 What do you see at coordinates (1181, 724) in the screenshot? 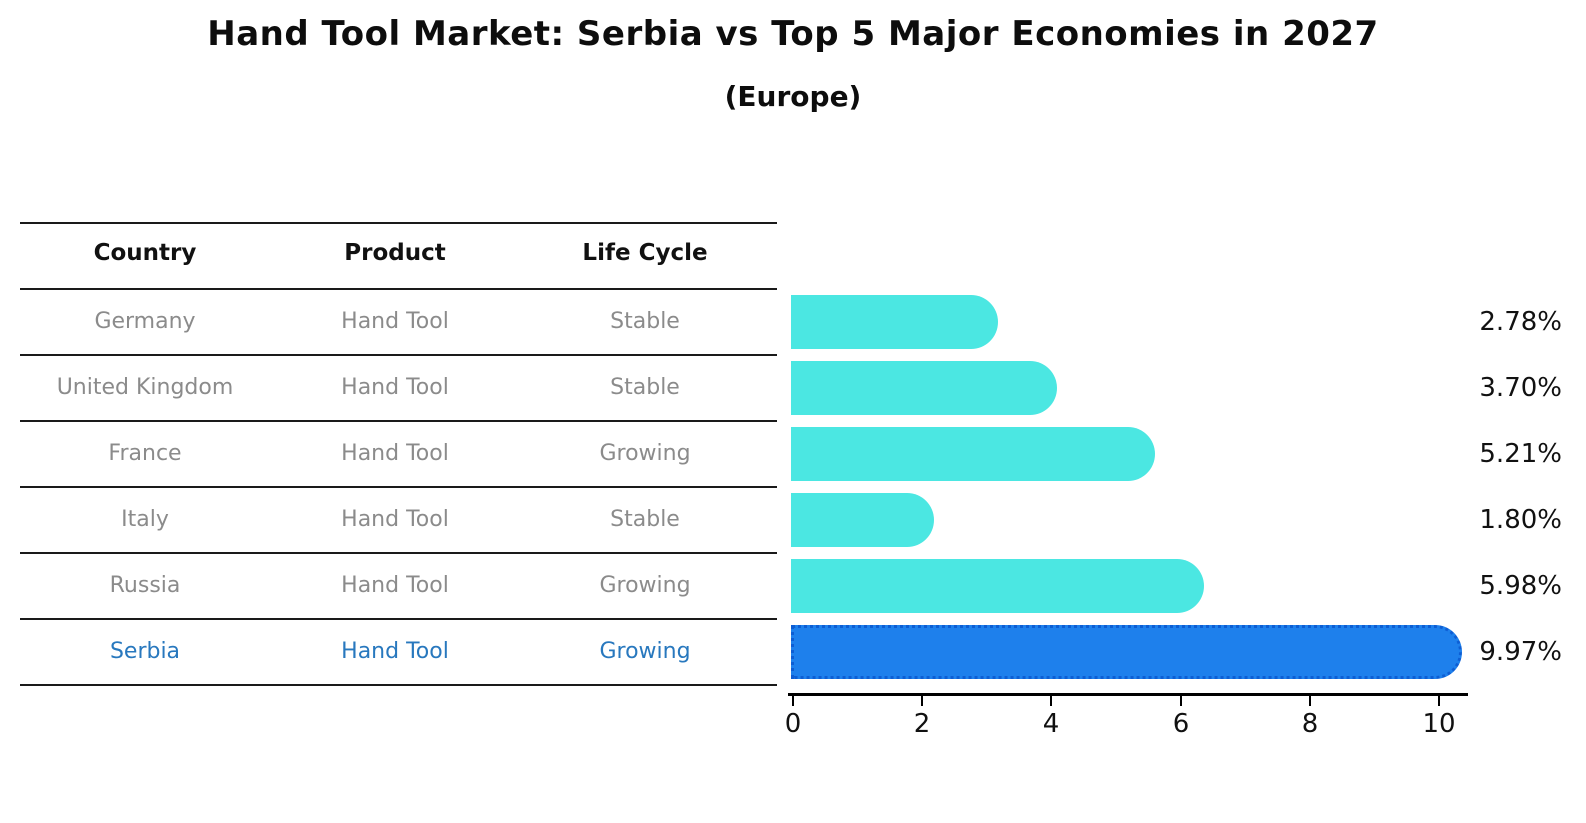
I see `x-axis-tick-label: 6` at bounding box center [1181, 724].